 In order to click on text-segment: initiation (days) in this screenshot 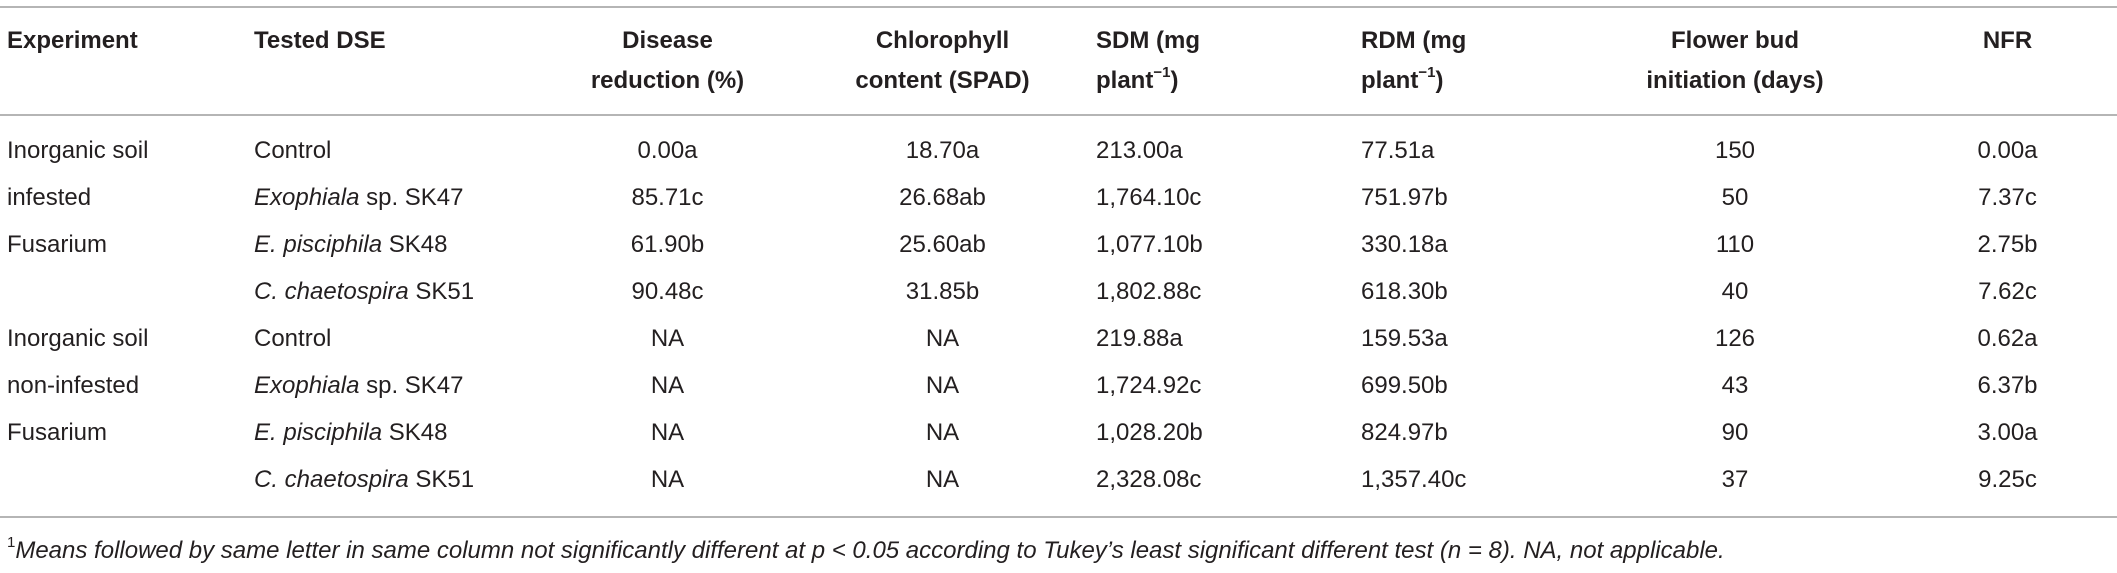, I will do `click(1735, 80)`.